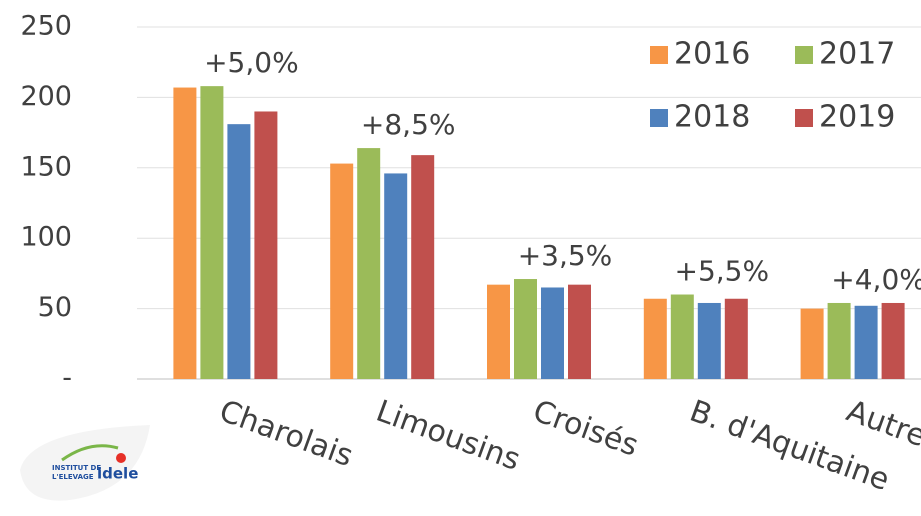  What do you see at coordinates (90, 453) in the screenshot?
I see `logo-swoosh` at bounding box center [90, 453].